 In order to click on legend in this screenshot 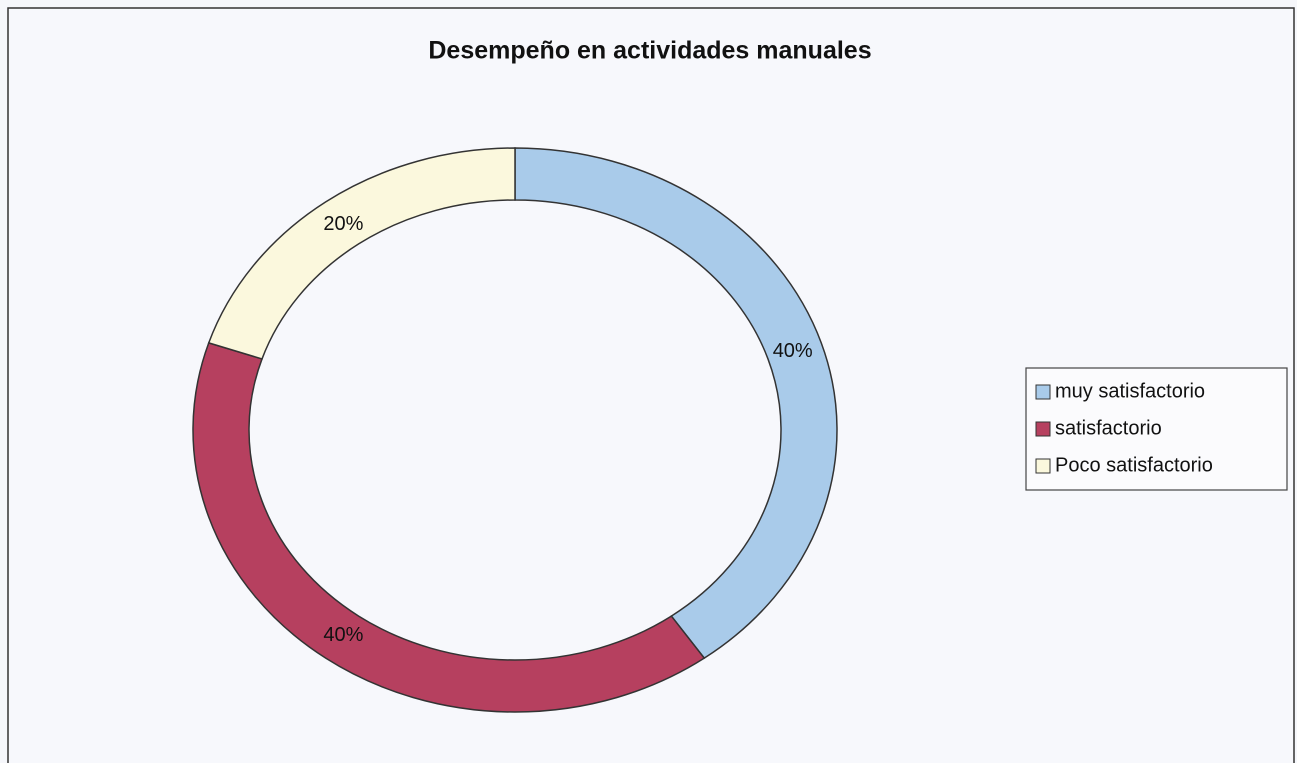, I will do `click(1156, 429)`.